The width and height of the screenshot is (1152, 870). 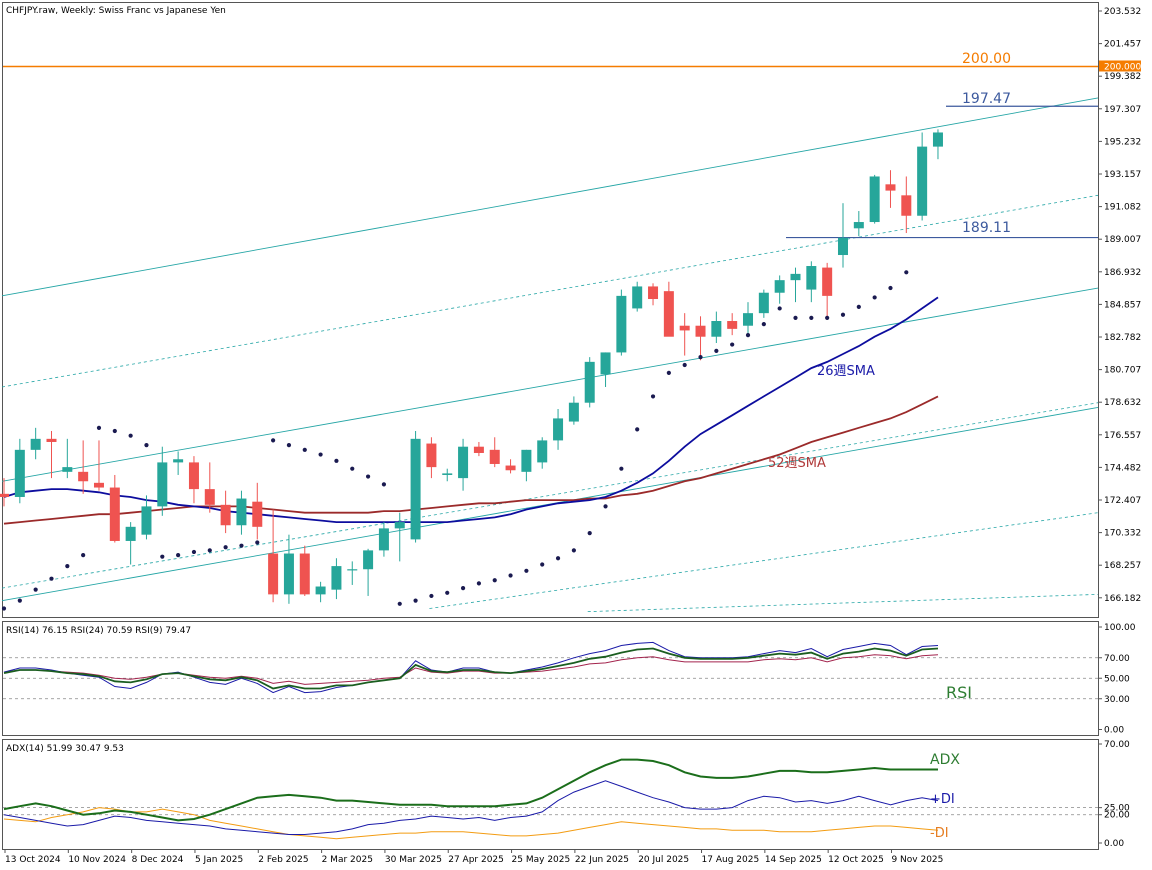 I want to click on time-tick-label: 22 Jun 2025, so click(x=602, y=860).